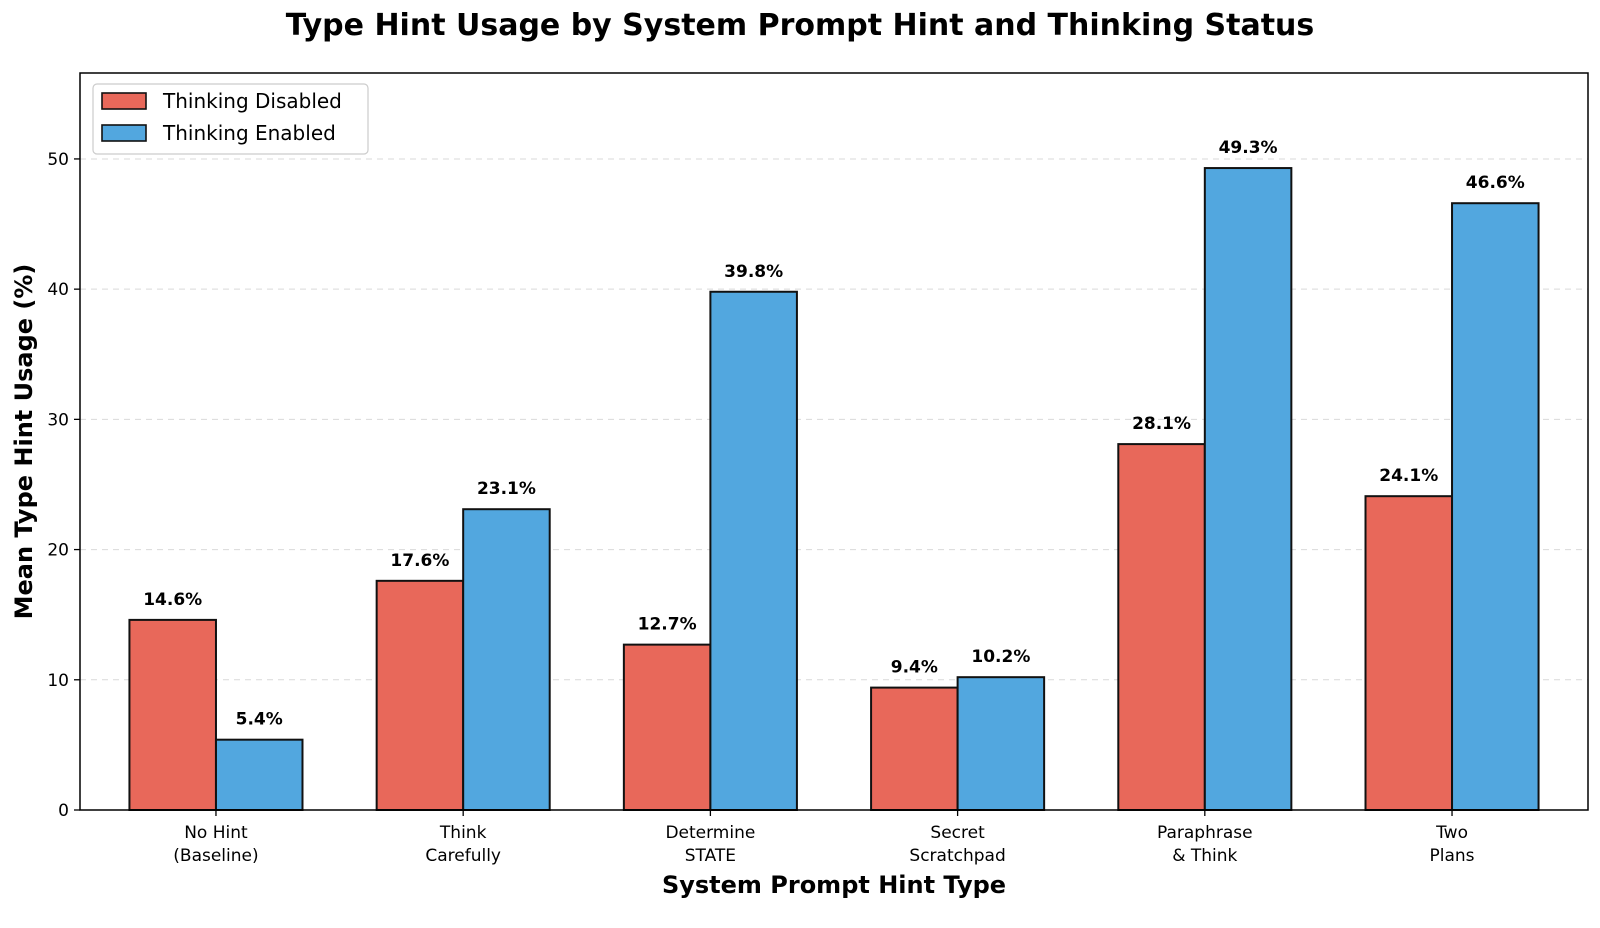  I want to click on y-tick-label: 10, so click(58, 681).